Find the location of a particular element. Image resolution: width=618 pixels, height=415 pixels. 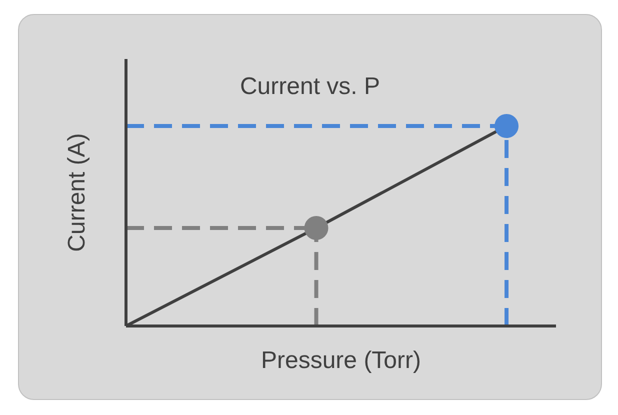

chart-title: Current vs. P is located at coordinates (310, 87).